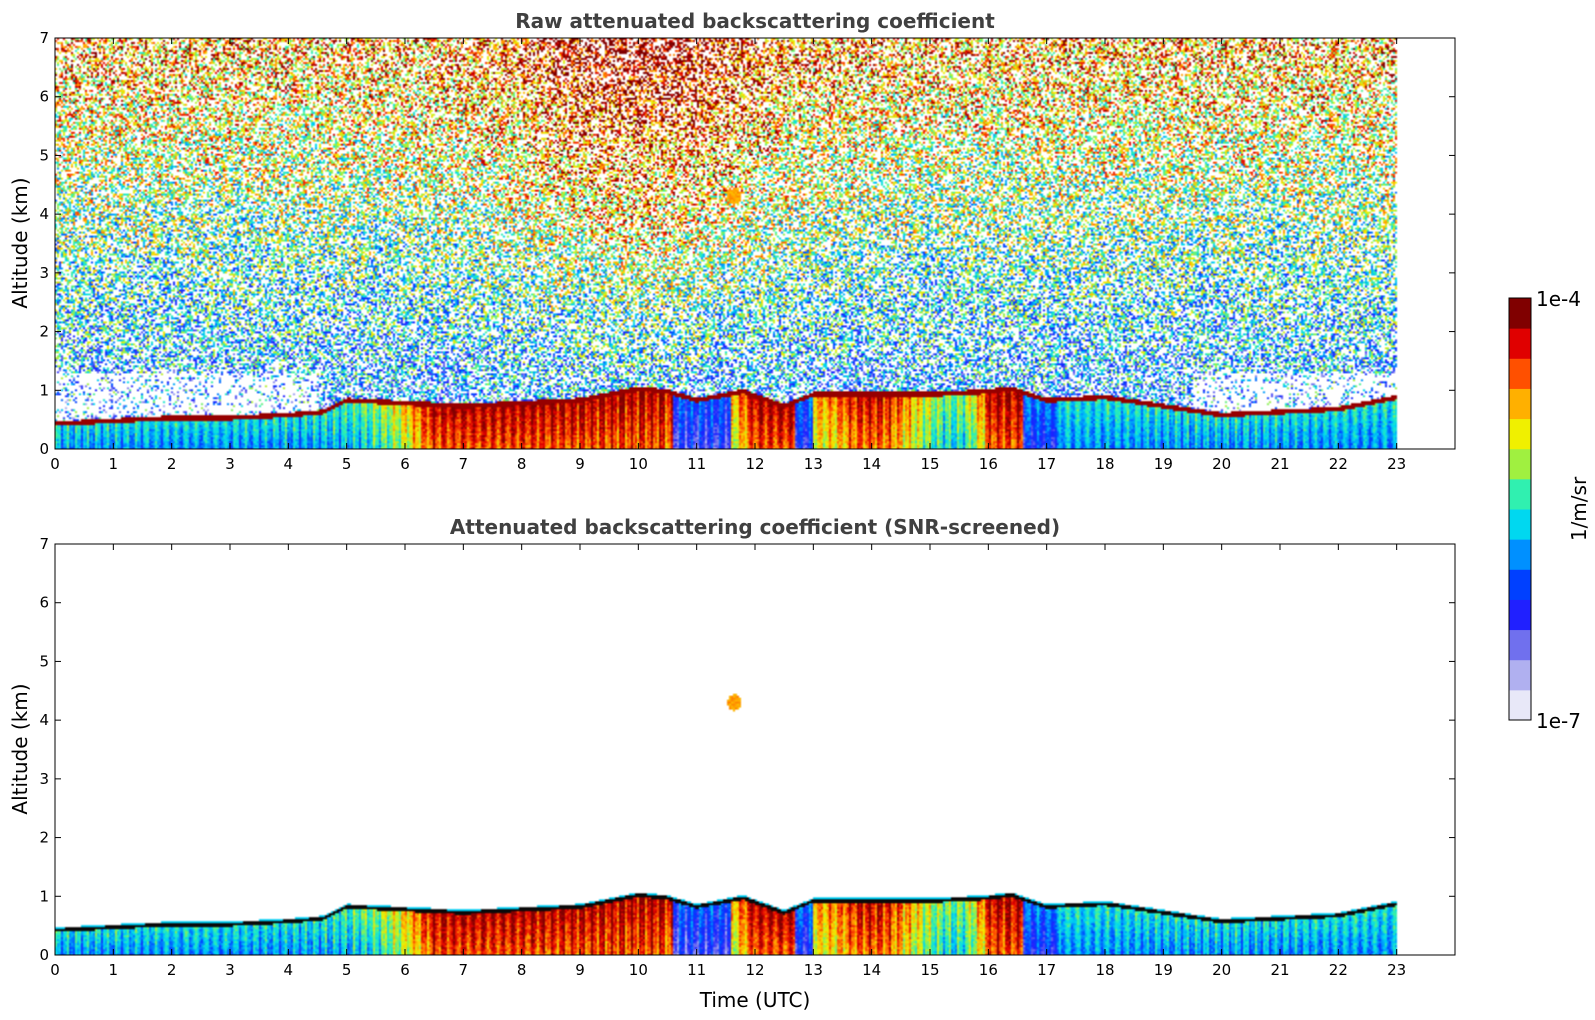  What do you see at coordinates (696, 970) in the screenshot?
I see `panel-snr-x-tick-label: 11` at bounding box center [696, 970].